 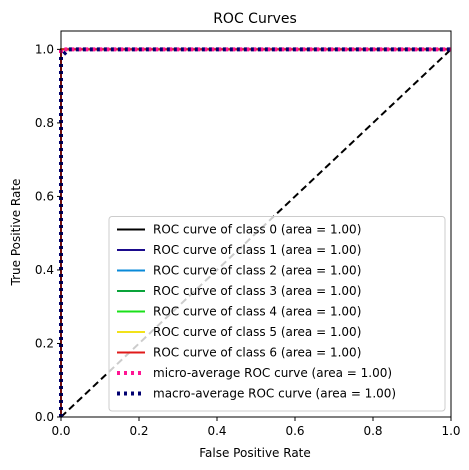 I want to click on x-tick-label: 0.6, so click(x=294, y=431).